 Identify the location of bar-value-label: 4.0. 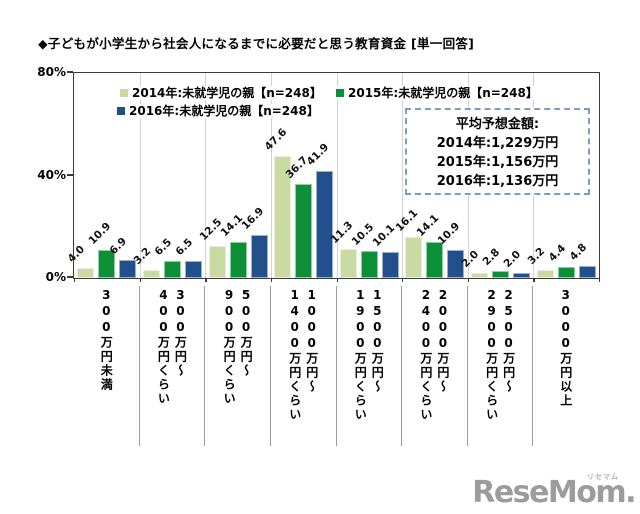
(76, 254).